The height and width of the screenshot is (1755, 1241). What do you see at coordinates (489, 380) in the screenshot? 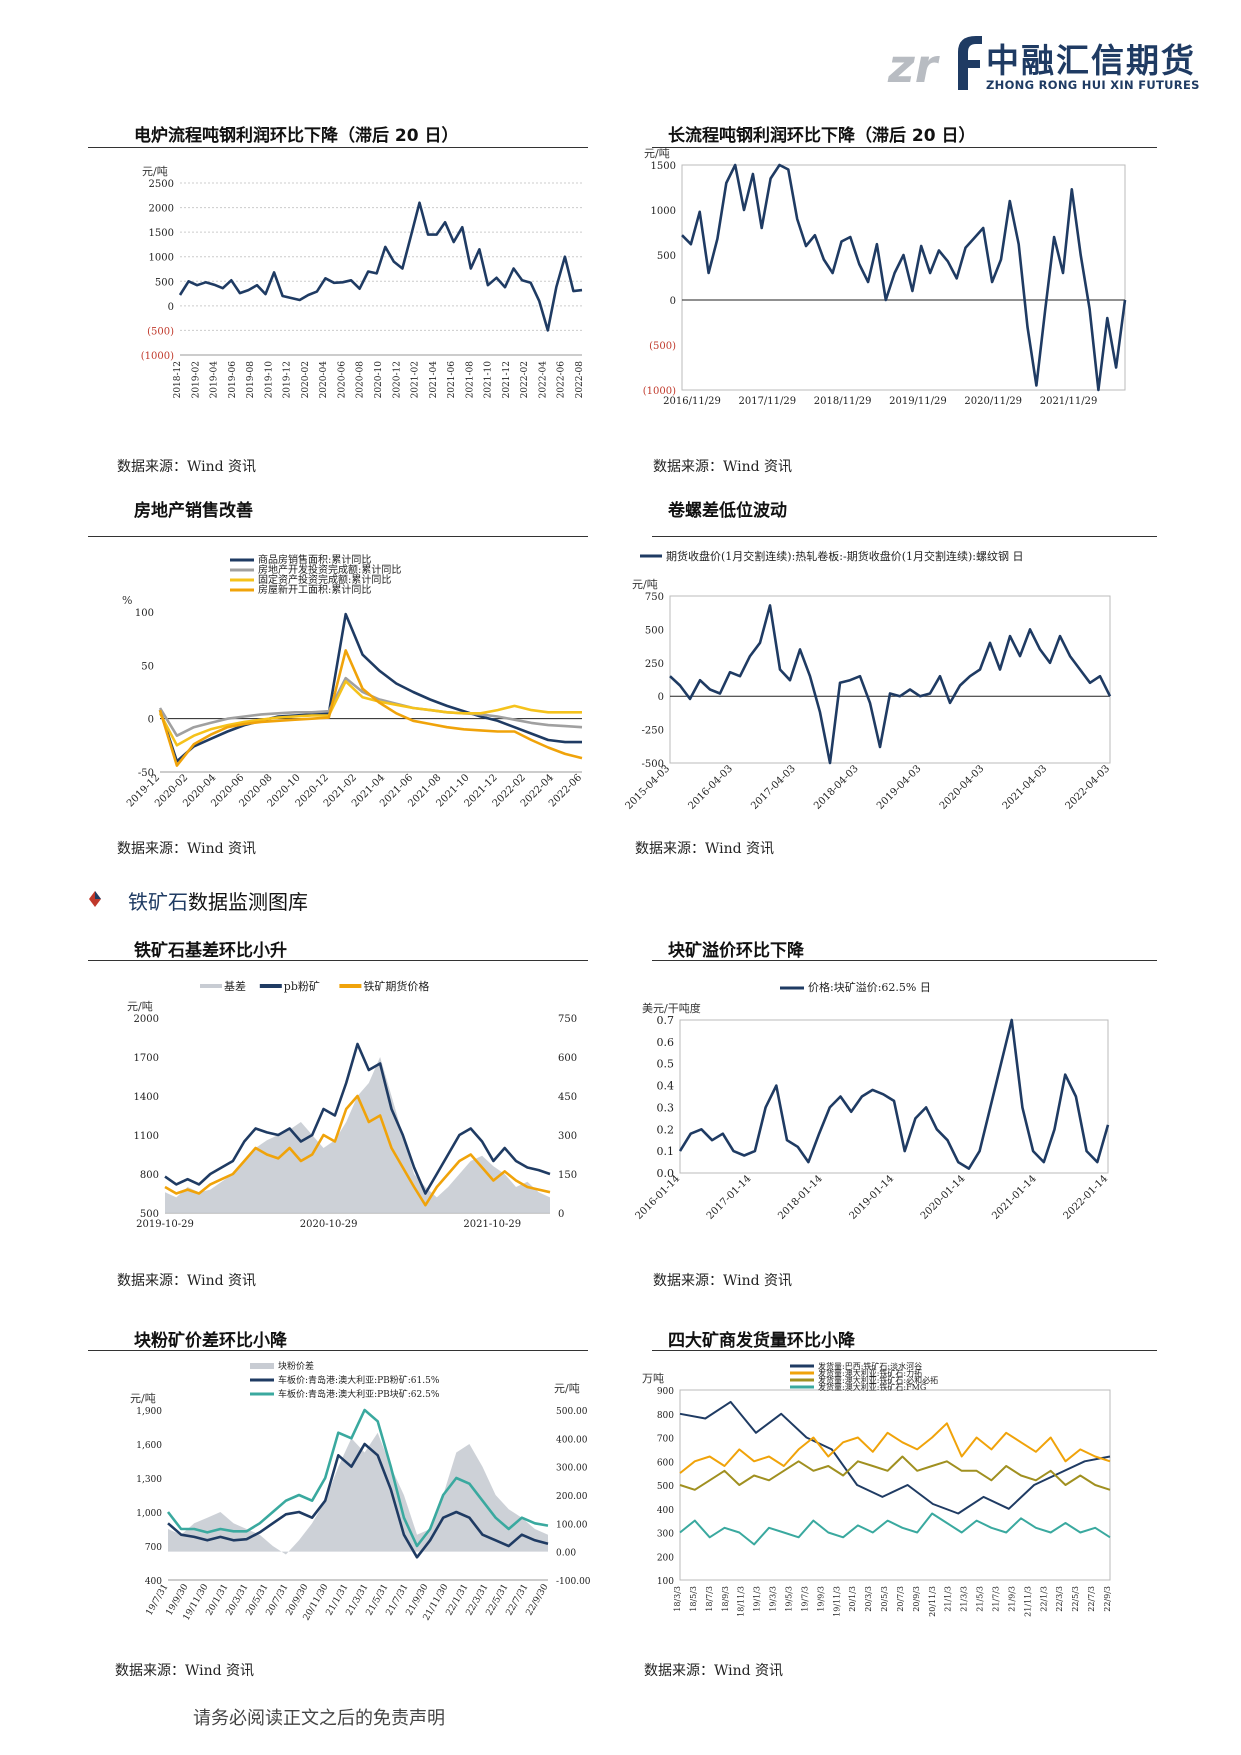
I see `x-tick-label: 2021-10` at bounding box center [489, 380].